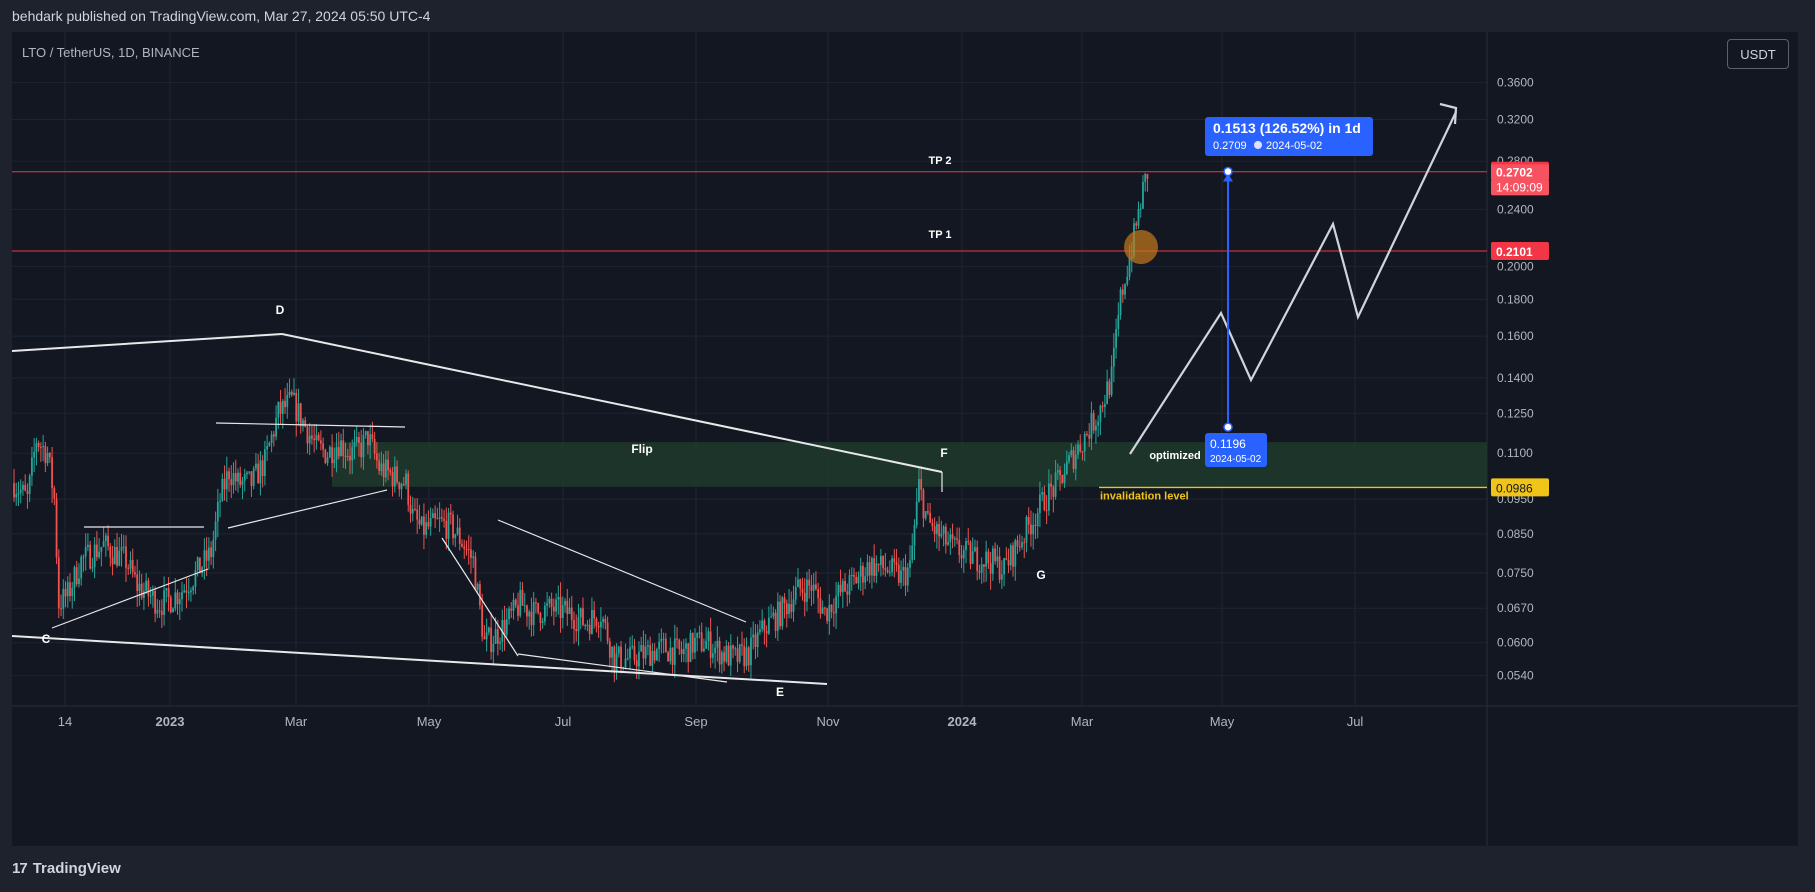 This screenshot has height=892, width=1815. What do you see at coordinates (1514, 172) in the screenshot?
I see `price-tag-label: 0.2702` at bounding box center [1514, 172].